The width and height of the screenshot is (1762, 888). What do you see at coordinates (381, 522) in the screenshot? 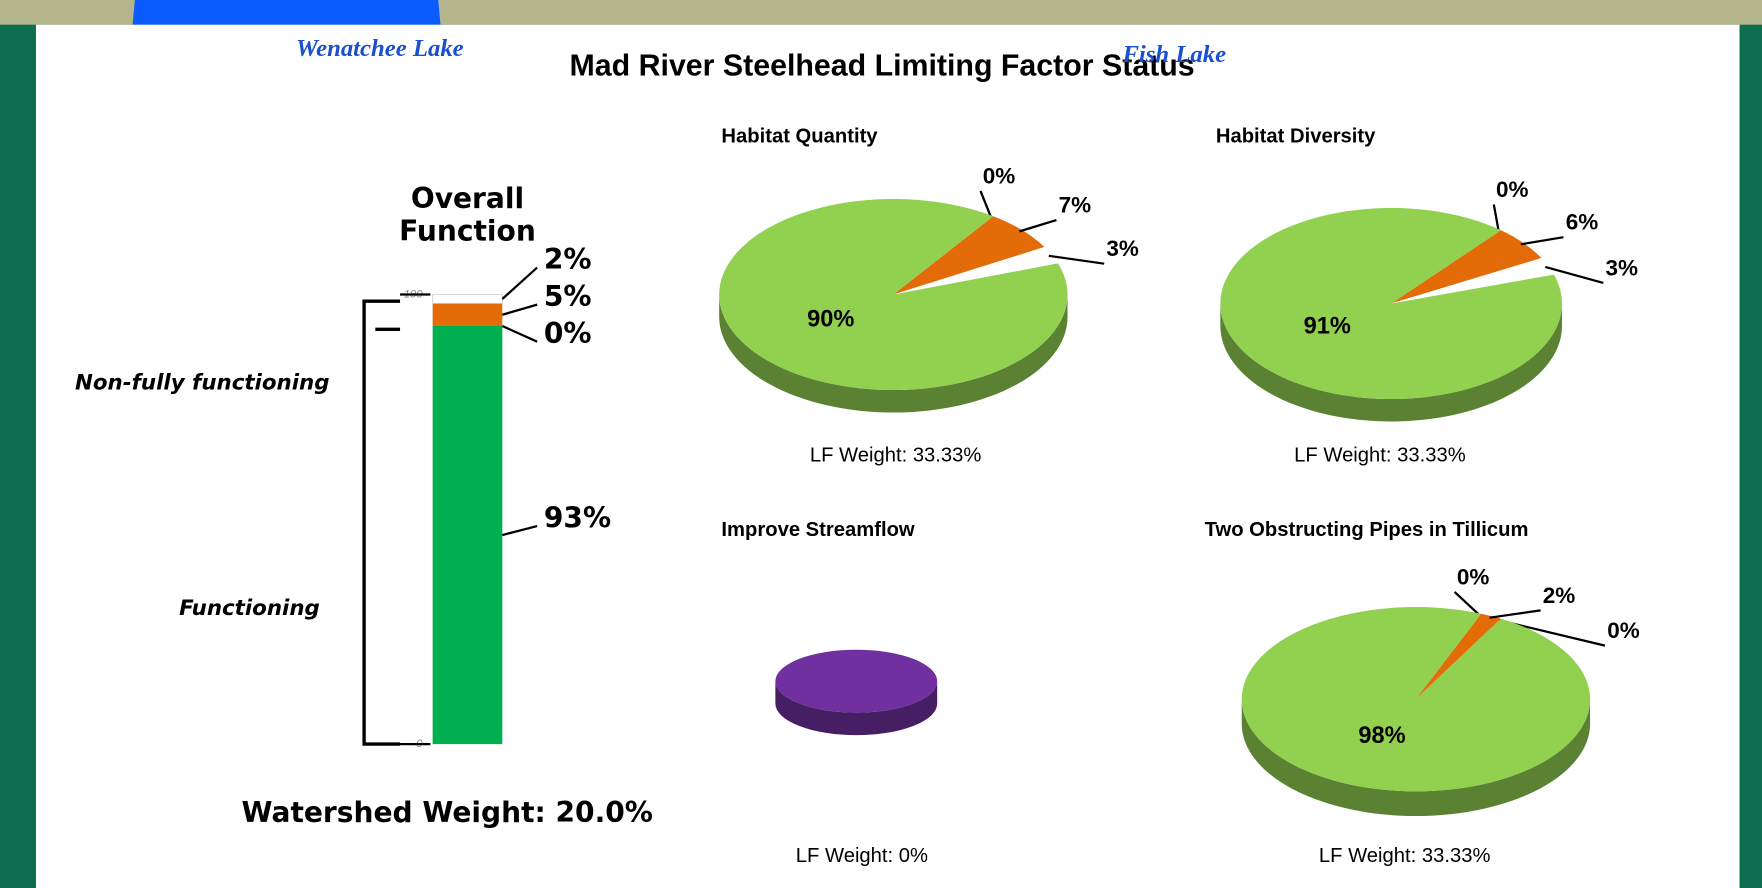
I see `bracket` at bounding box center [381, 522].